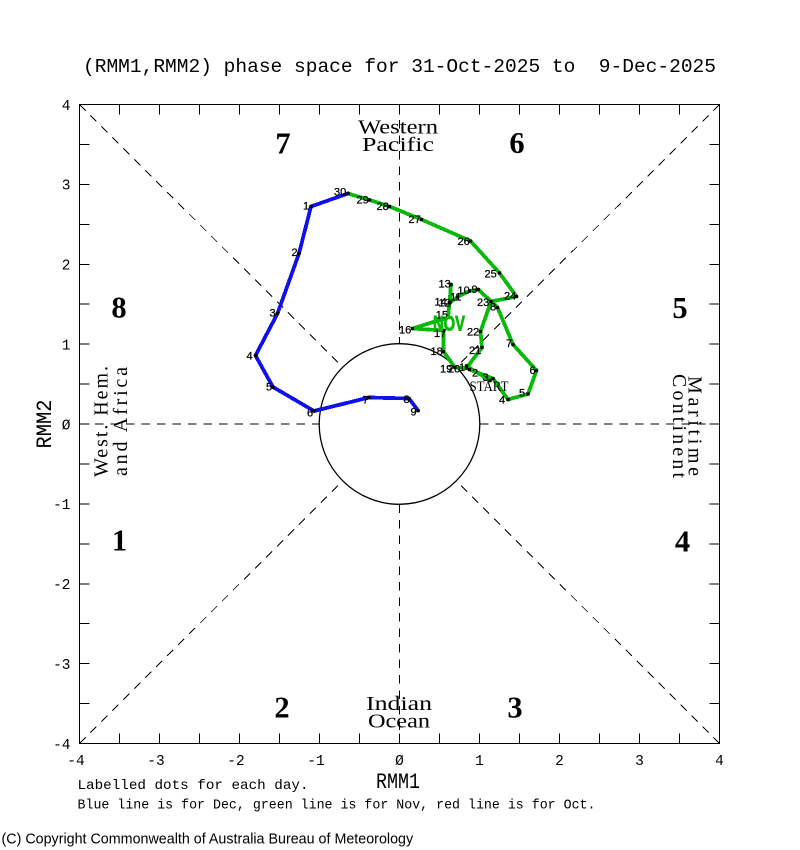  What do you see at coordinates (405, 331) in the screenshot?
I see `svg-text: 16` at bounding box center [405, 331].